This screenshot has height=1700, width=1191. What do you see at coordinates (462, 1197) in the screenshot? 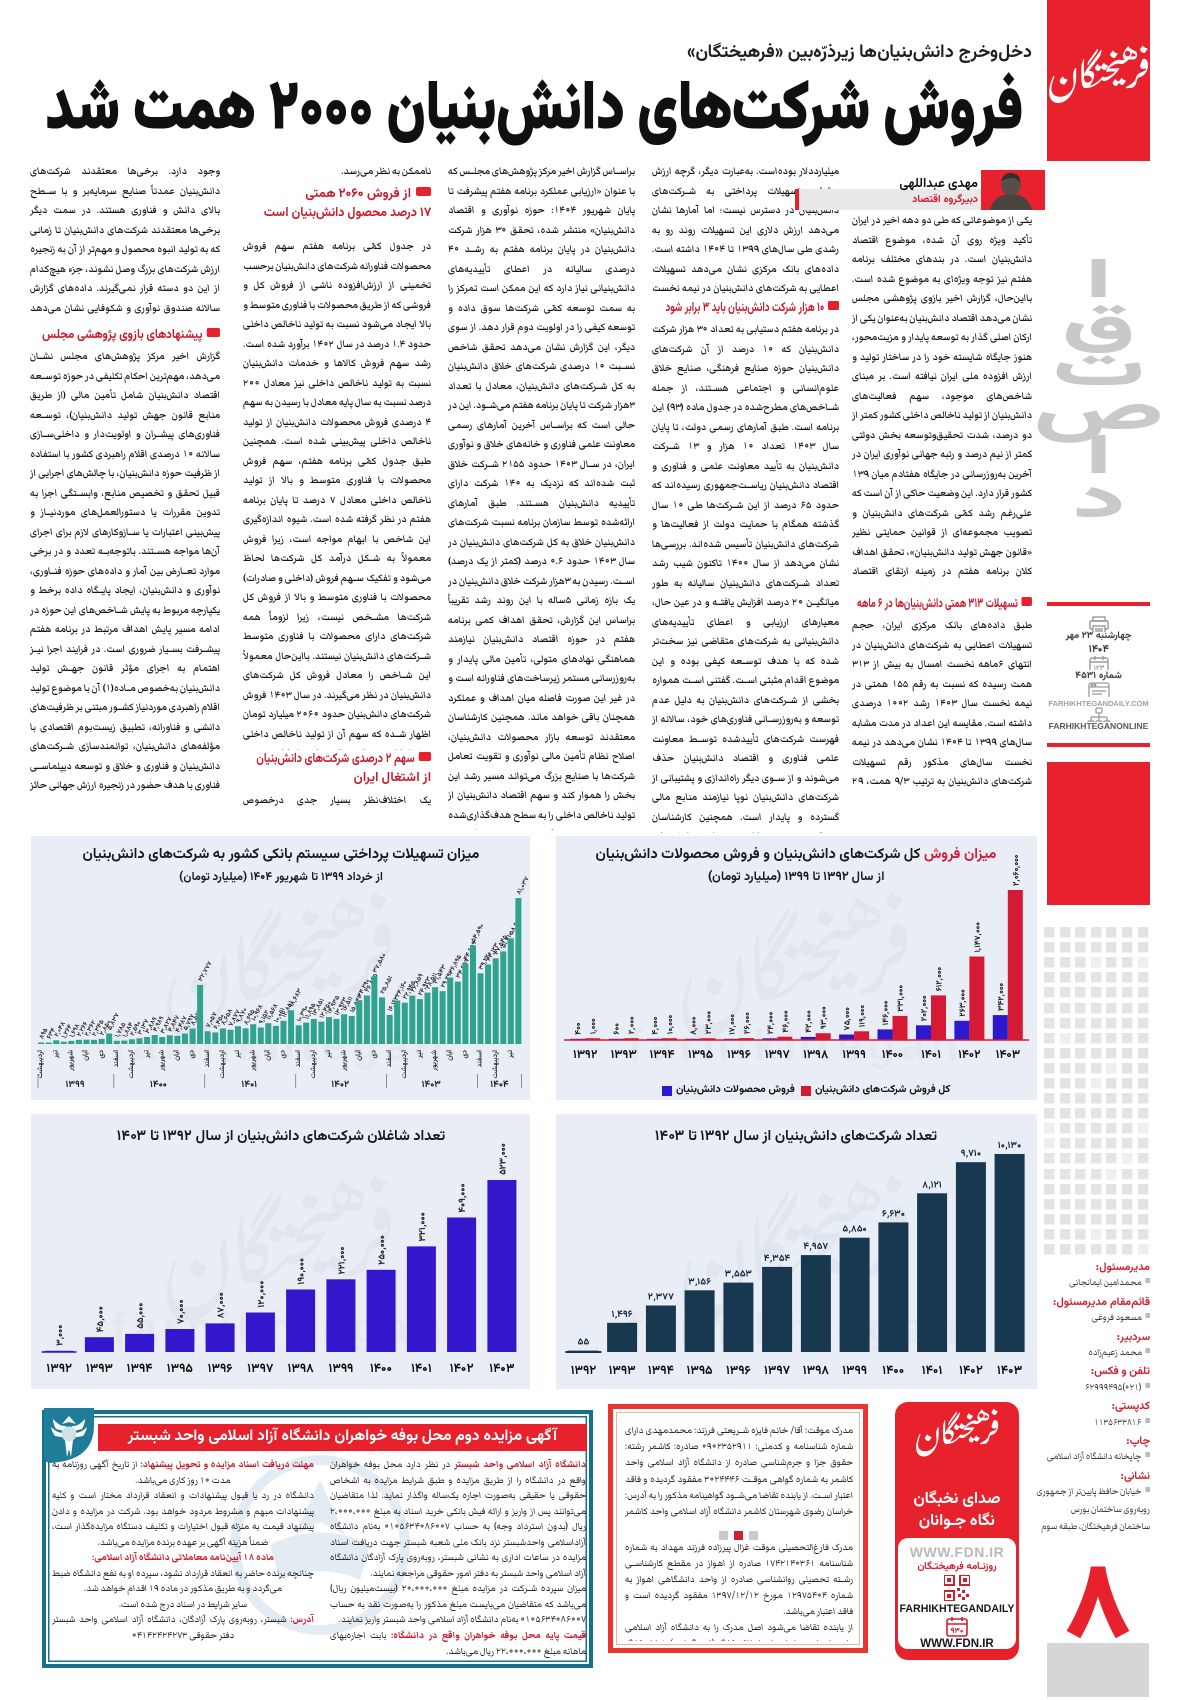
I see `svg-text: ۴۰۹٬۰۰۰` at bounding box center [462, 1197].